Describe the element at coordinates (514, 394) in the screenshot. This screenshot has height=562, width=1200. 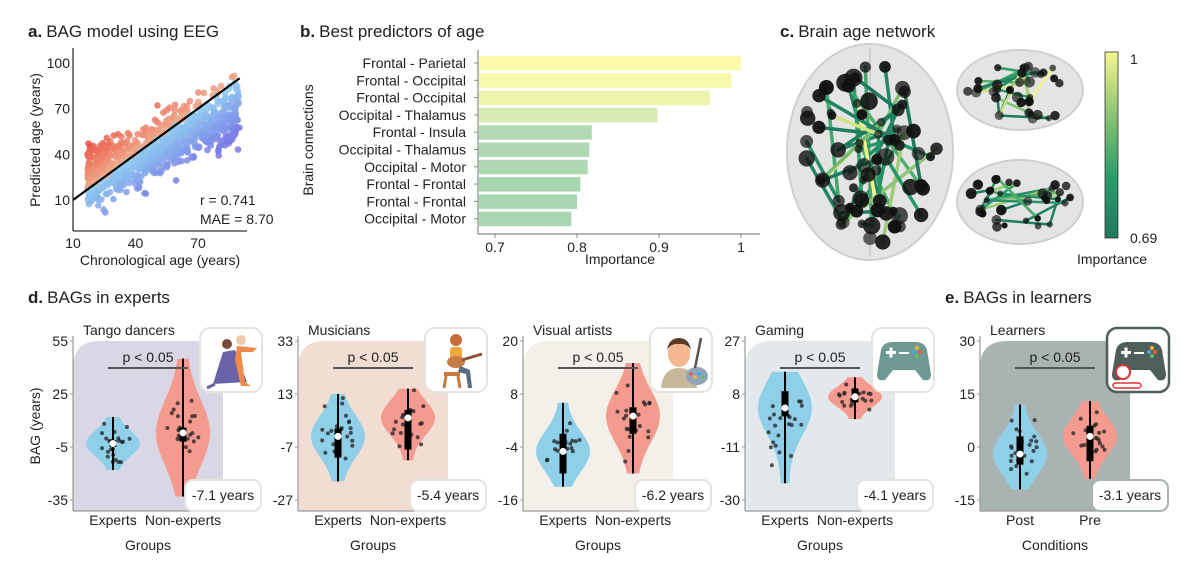
I see `y-tick-label: 8` at that location.